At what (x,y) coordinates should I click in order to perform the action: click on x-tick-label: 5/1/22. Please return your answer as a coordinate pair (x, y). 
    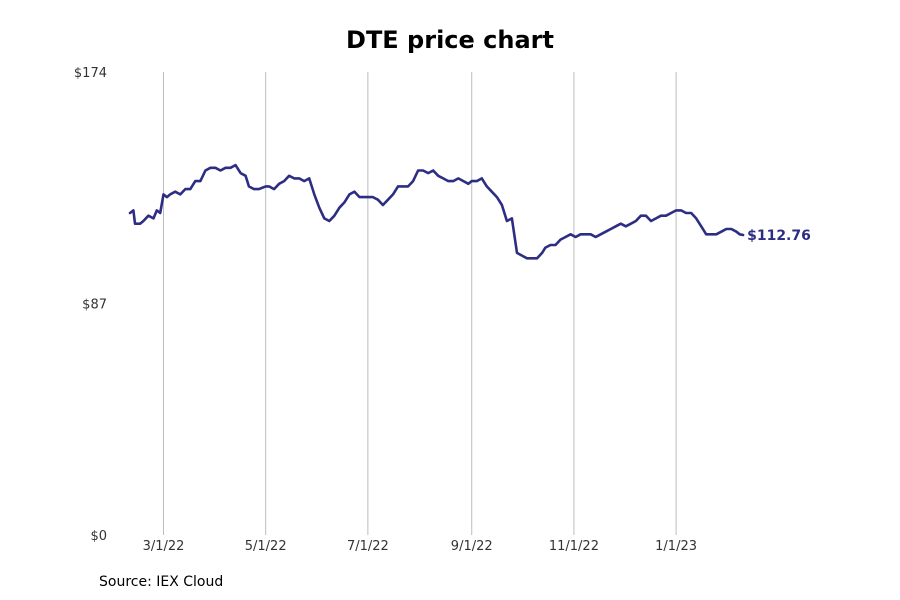
    Looking at the image, I should click on (266, 546).